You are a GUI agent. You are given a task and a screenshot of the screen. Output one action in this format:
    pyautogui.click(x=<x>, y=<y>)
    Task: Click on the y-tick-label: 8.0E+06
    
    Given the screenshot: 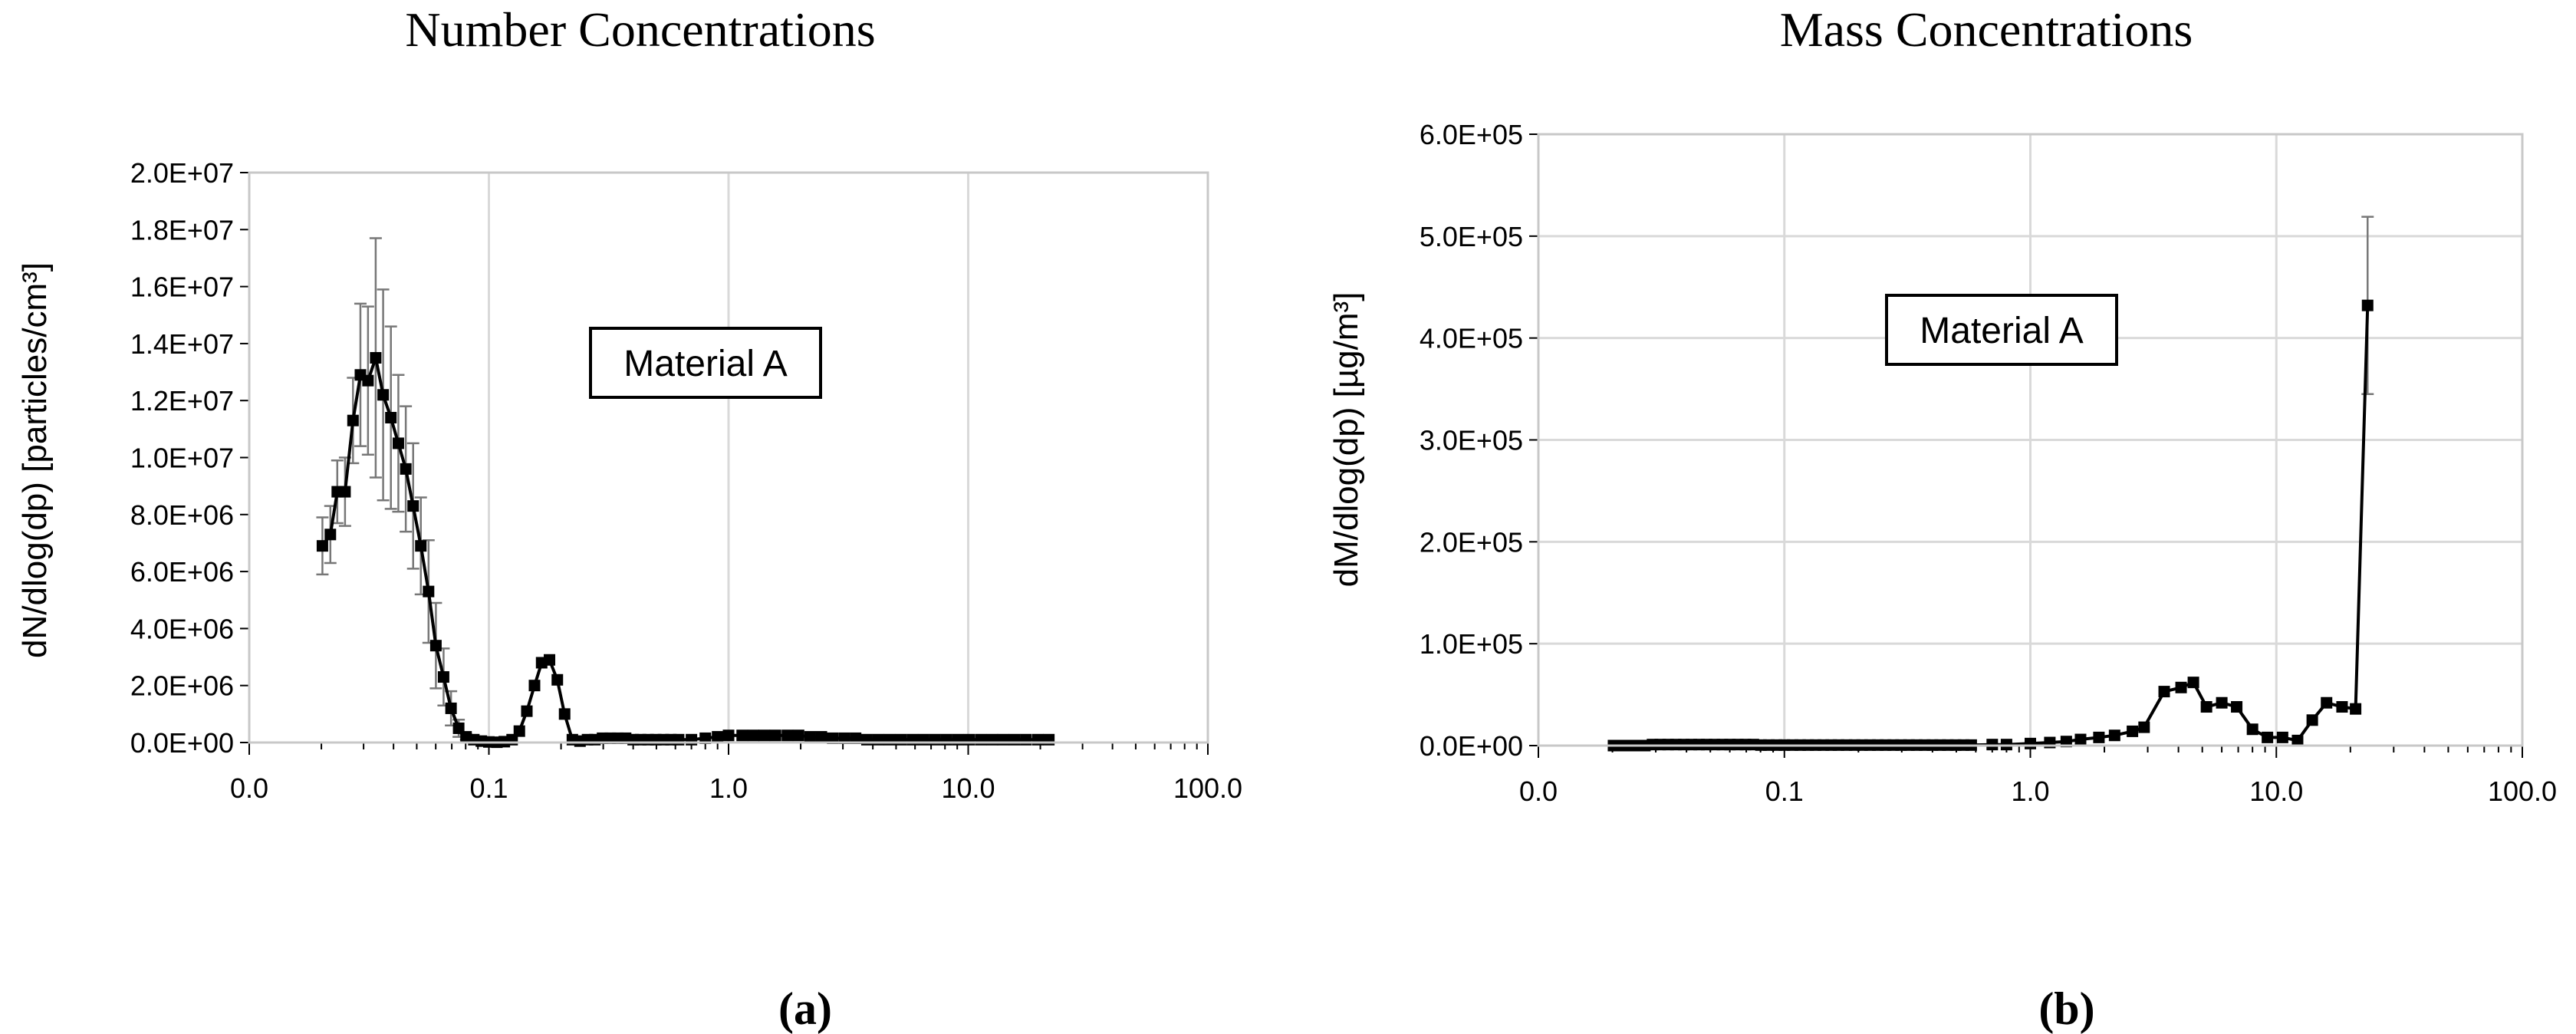 What is the action you would take?
    pyautogui.click(x=182, y=515)
    